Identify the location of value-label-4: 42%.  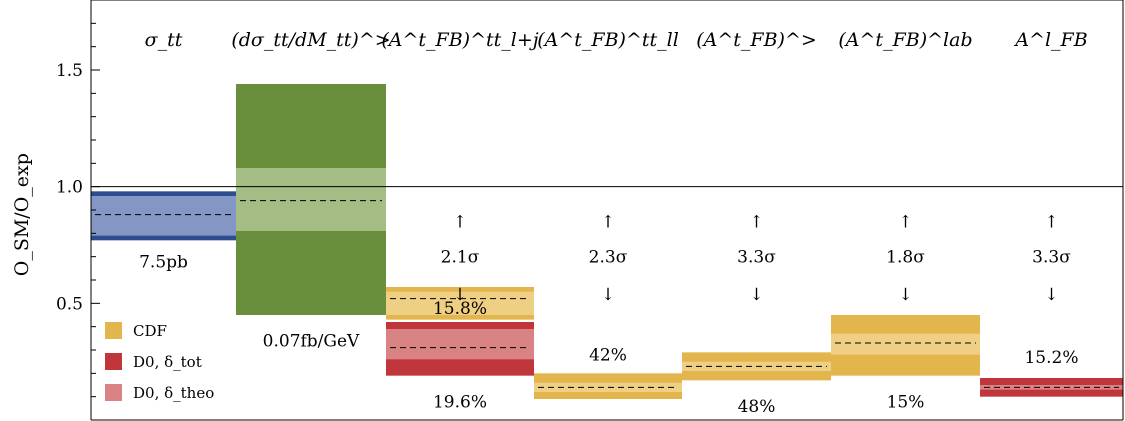
(608, 356).